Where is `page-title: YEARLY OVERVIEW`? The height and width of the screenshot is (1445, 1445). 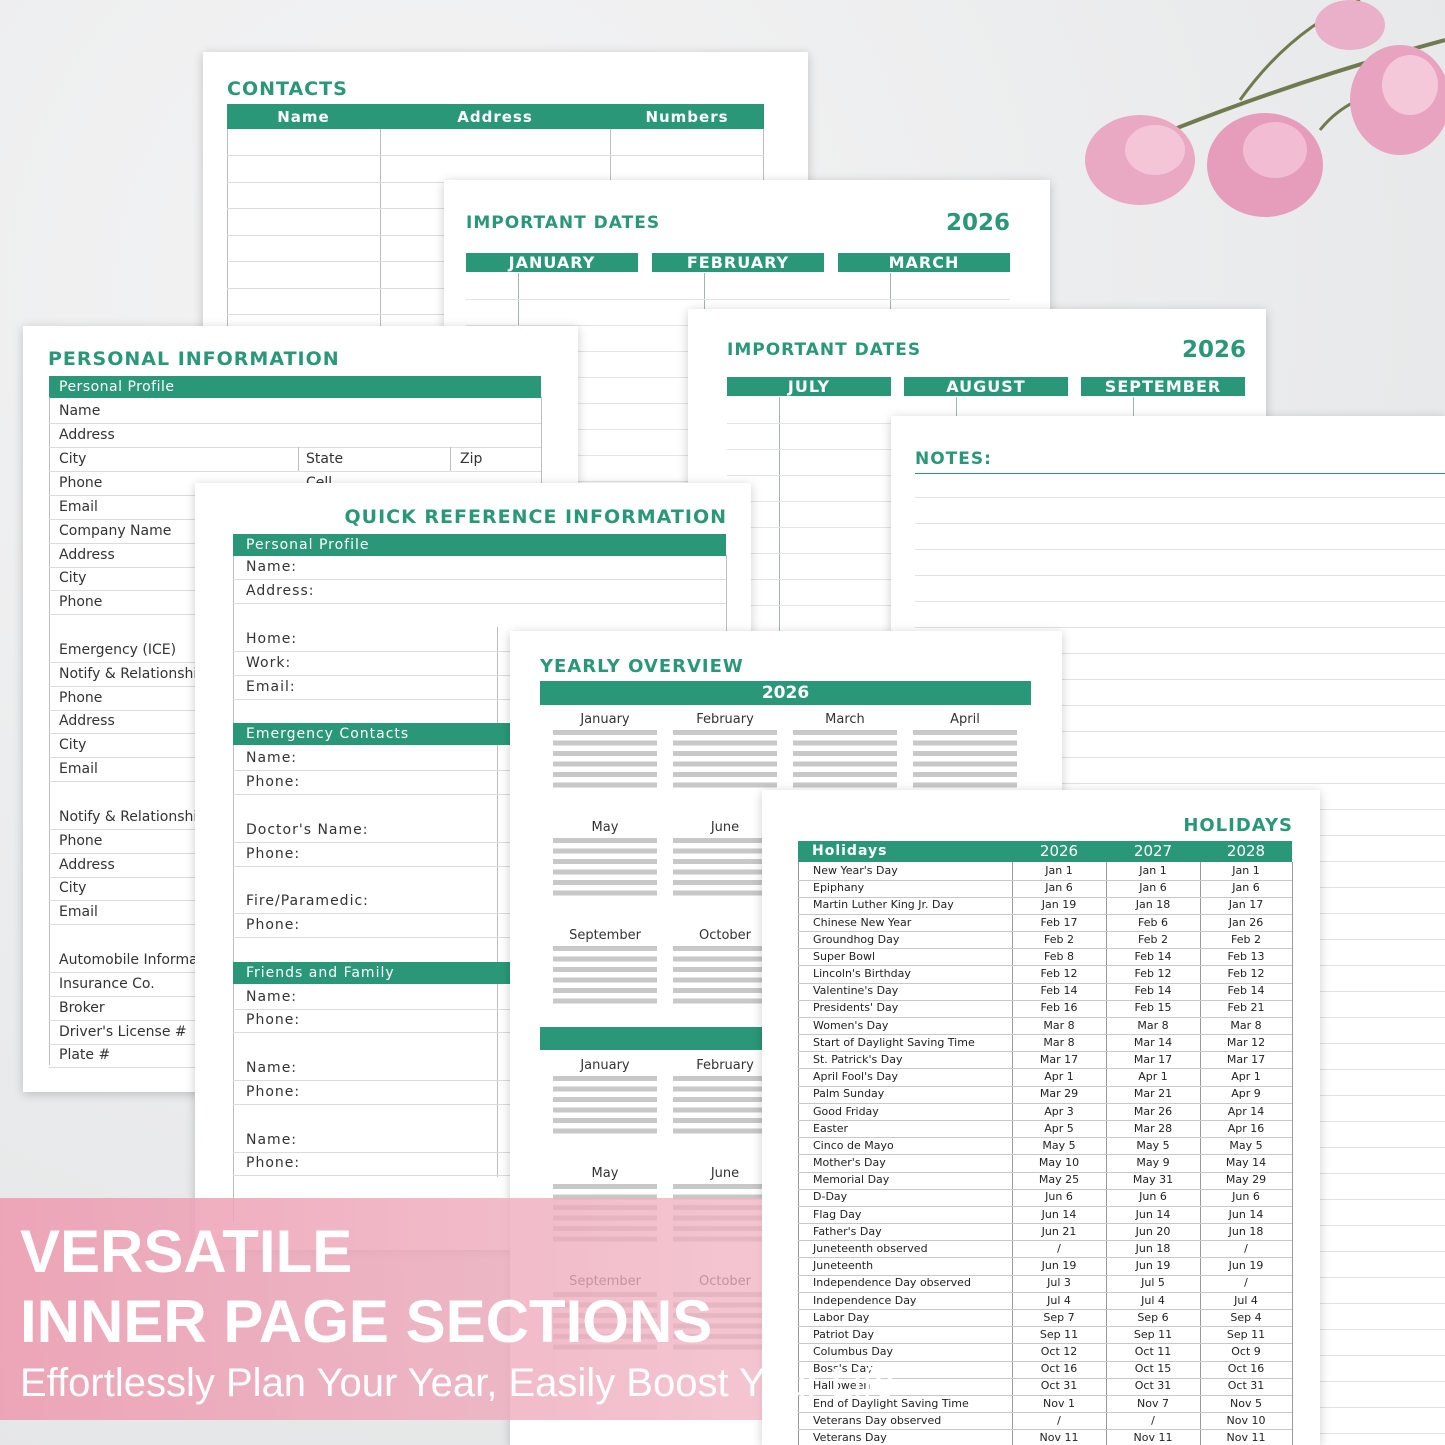 page-title: YEARLY OVERVIEW is located at coordinates (642, 666).